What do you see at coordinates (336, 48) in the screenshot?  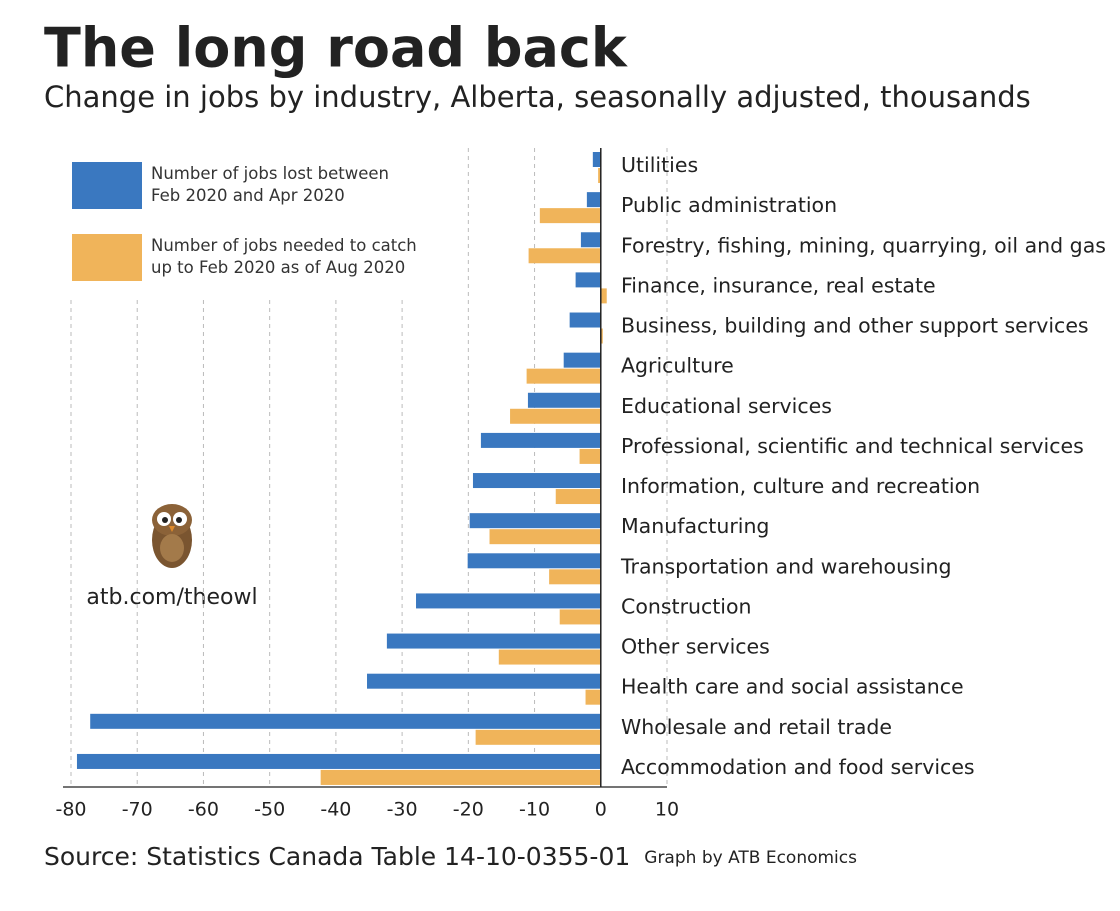 I see `chart-title: The long road back` at bounding box center [336, 48].